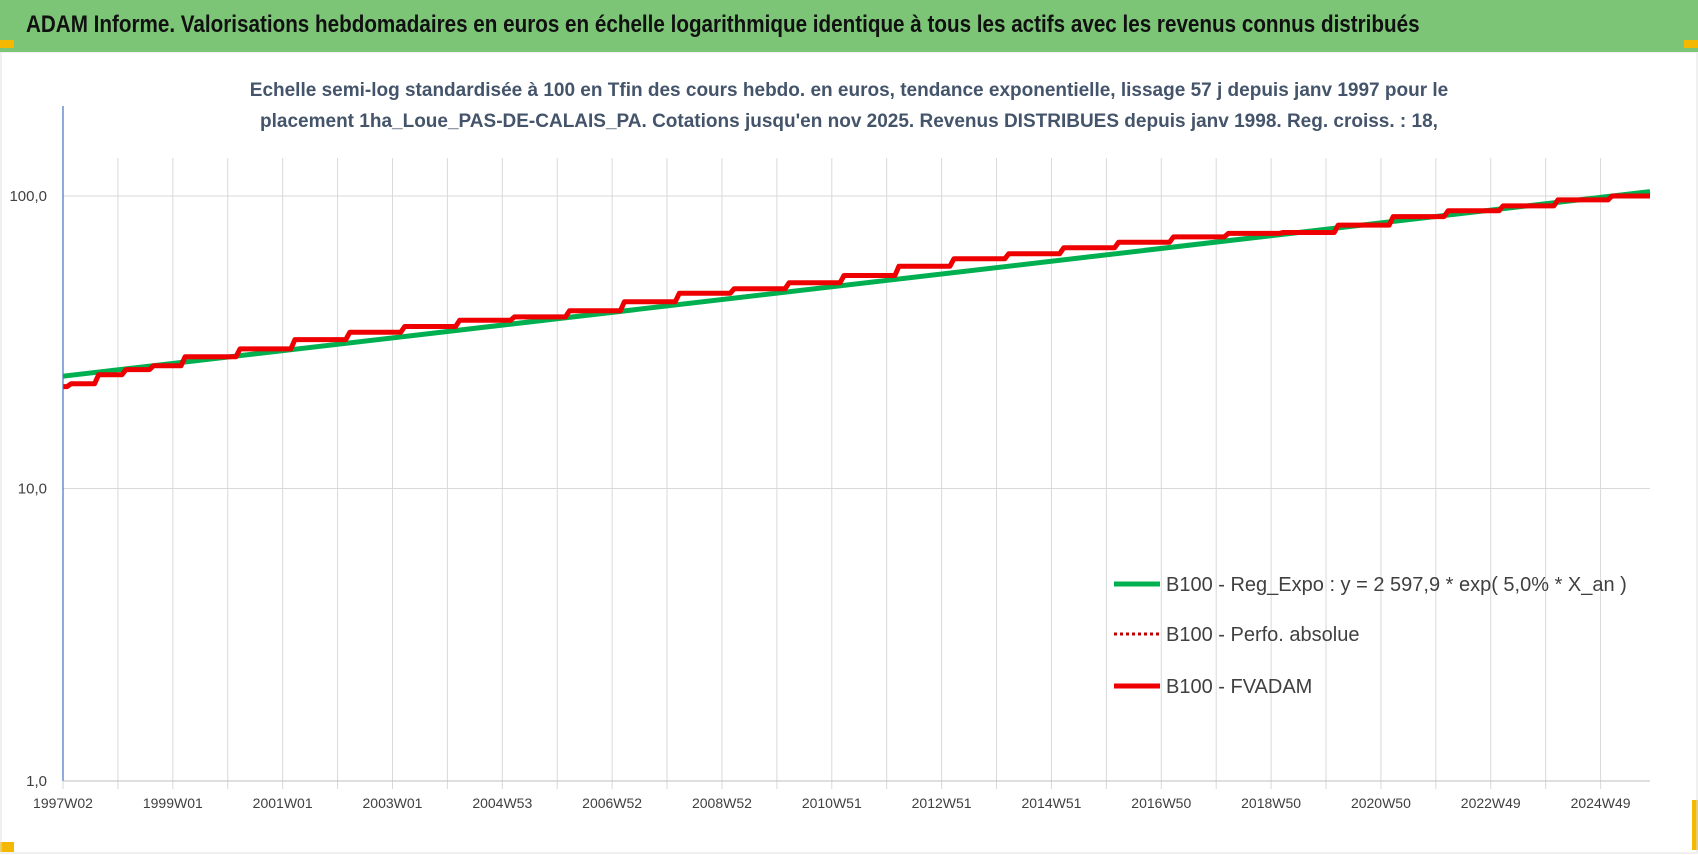  What do you see at coordinates (7, 44) in the screenshot?
I see `corner-accent-top-left` at bounding box center [7, 44].